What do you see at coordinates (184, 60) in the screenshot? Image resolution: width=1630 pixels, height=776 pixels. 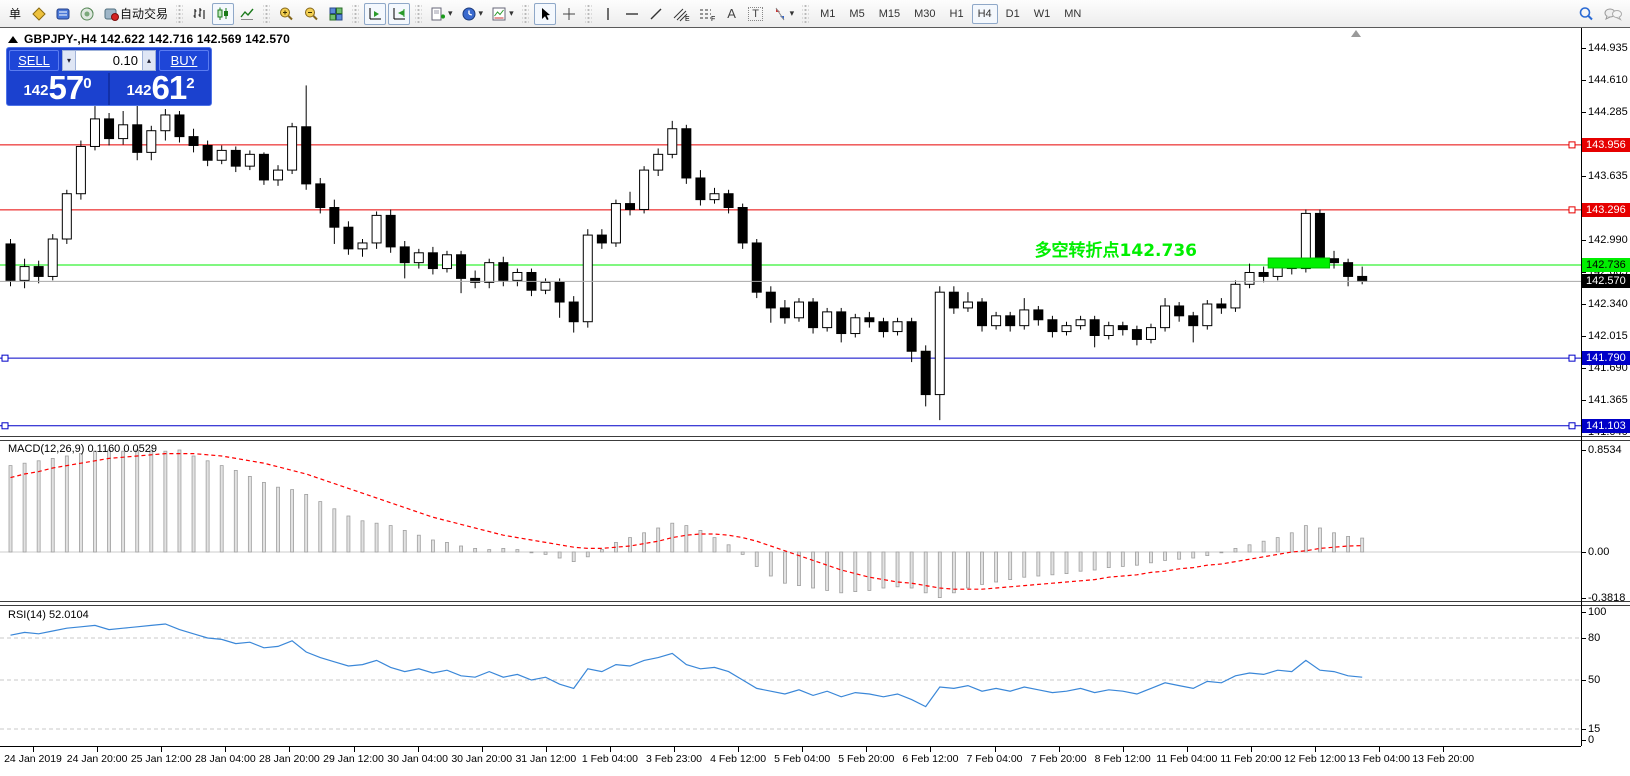 I see `buy-button: BUY` at bounding box center [184, 60].